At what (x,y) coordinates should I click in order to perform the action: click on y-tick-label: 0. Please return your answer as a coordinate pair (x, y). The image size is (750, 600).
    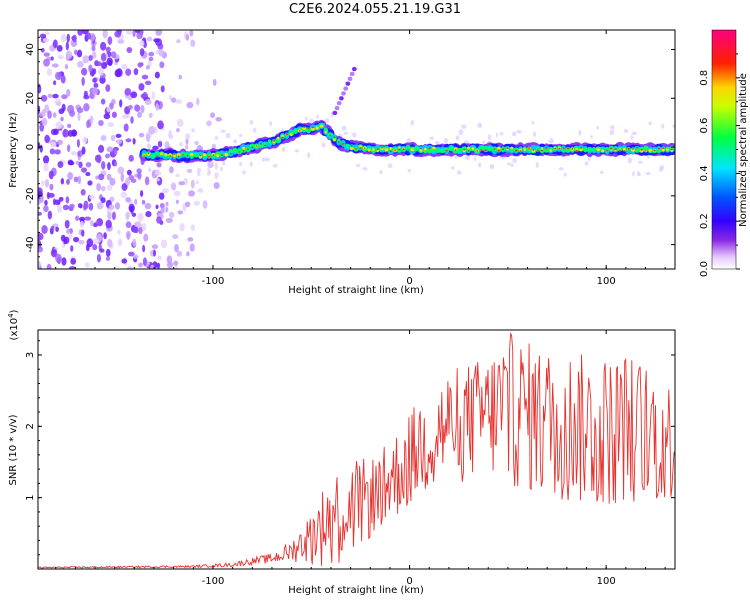
    Looking at the image, I should click on (30, 147).